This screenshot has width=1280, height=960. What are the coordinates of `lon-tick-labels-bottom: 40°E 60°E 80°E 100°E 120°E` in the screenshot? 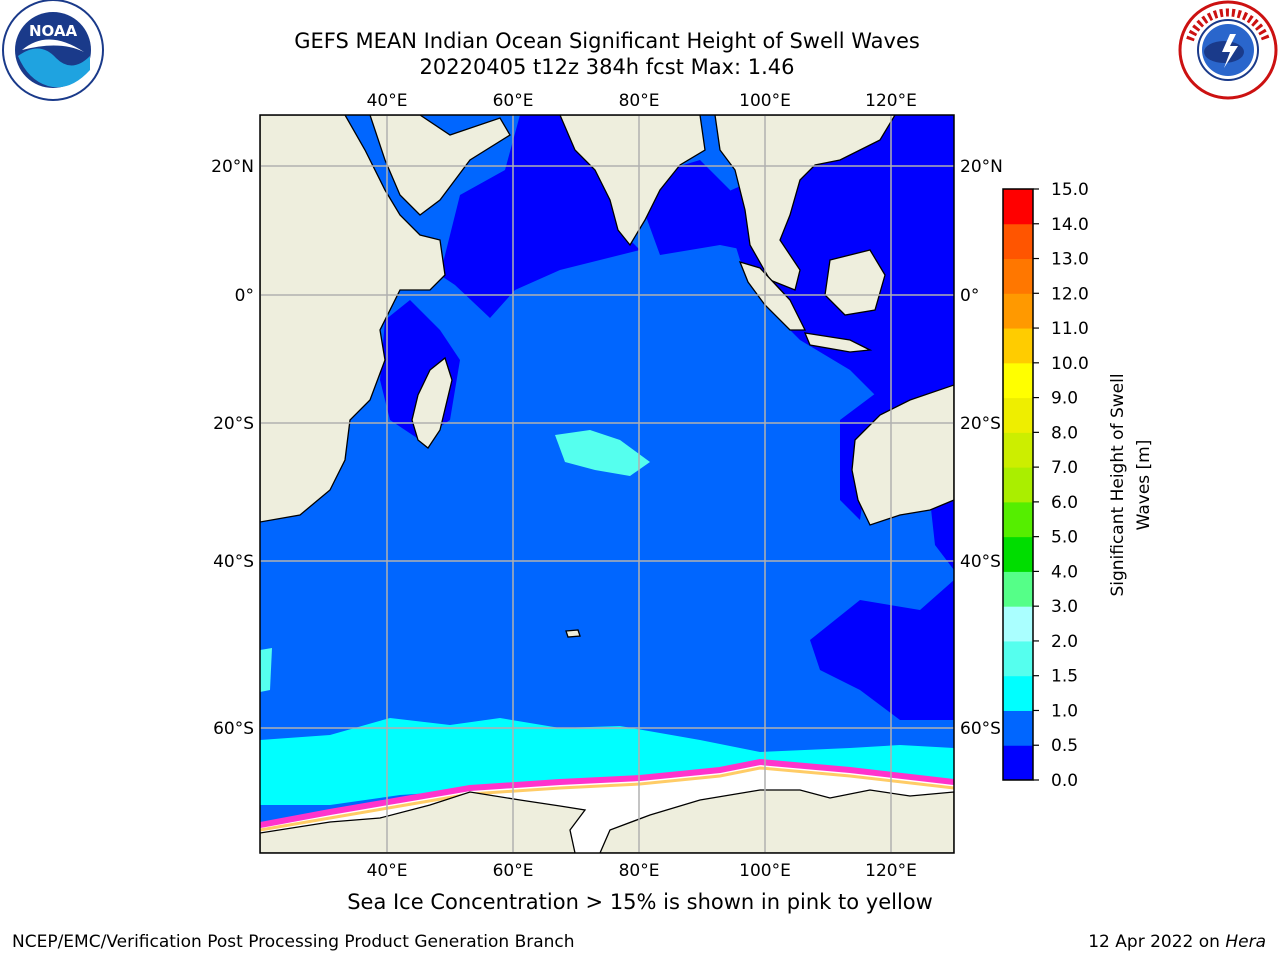 It's located at (642, 871).